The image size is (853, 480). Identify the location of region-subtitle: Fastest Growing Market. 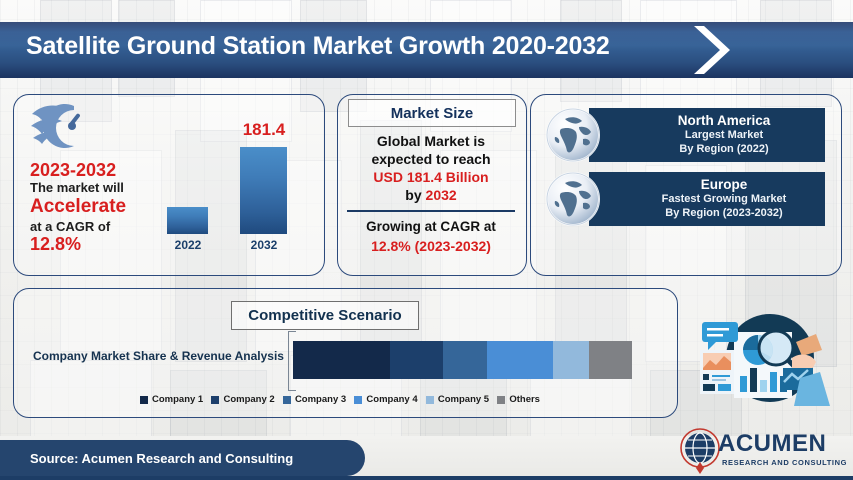
(724, 199).